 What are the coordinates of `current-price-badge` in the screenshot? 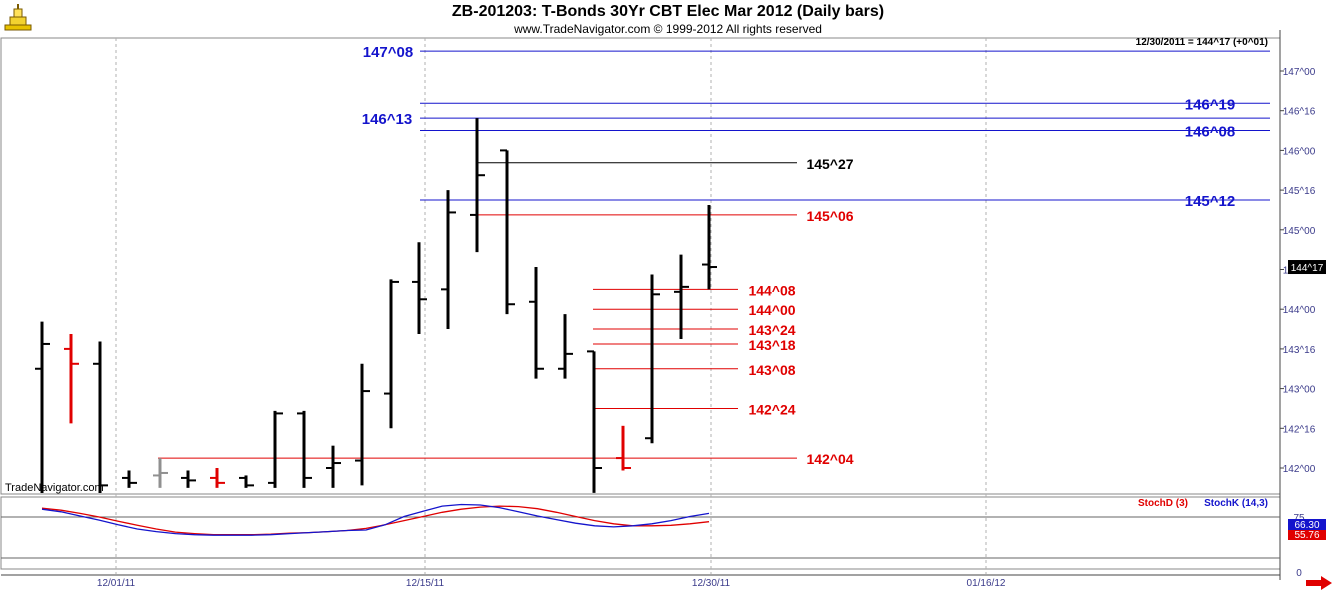 It's located at (1307, 267).